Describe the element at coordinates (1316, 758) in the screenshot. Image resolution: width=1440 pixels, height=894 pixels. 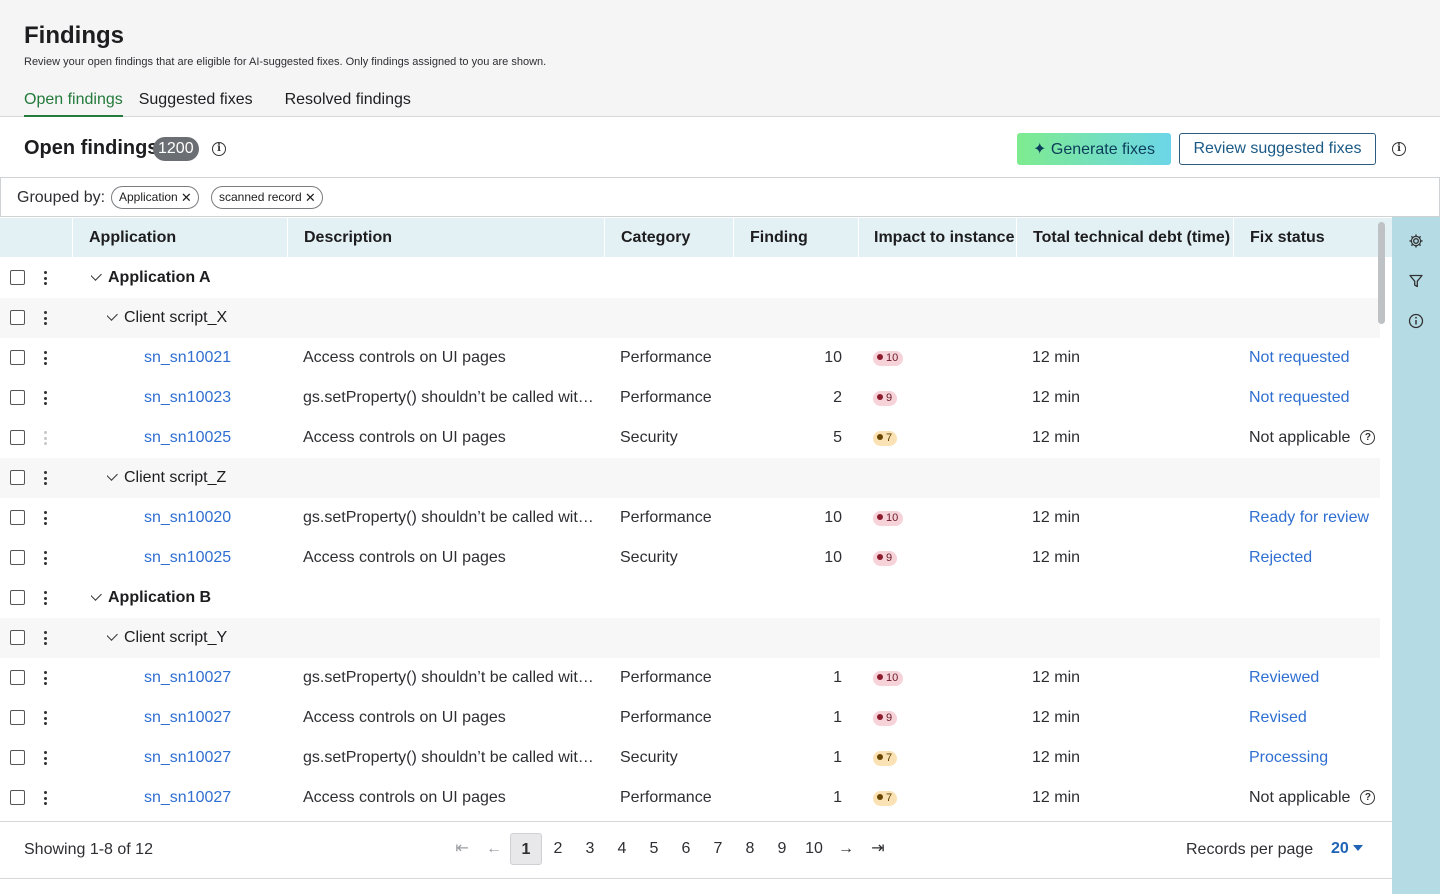
I see `fix-status-link: Processing` at that location.